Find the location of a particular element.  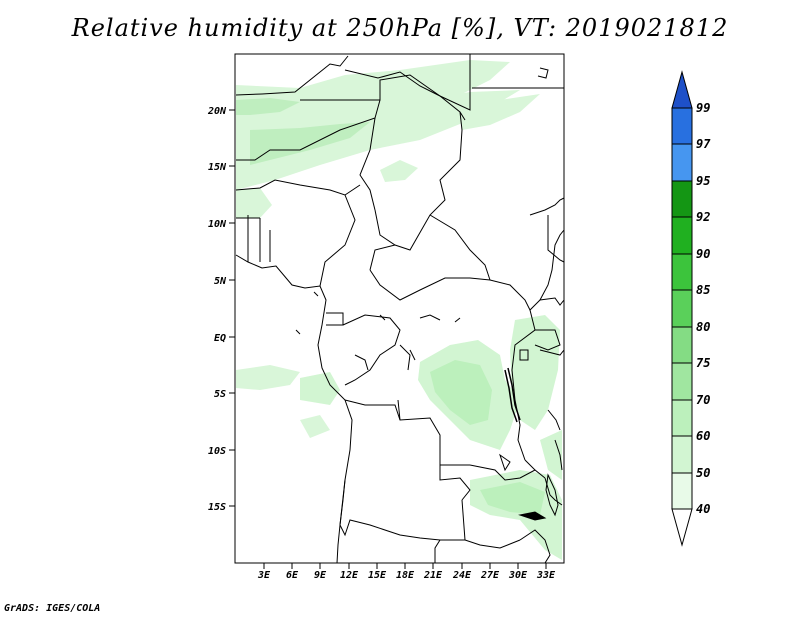

lon-ticks is located at coordinates (405, 566).